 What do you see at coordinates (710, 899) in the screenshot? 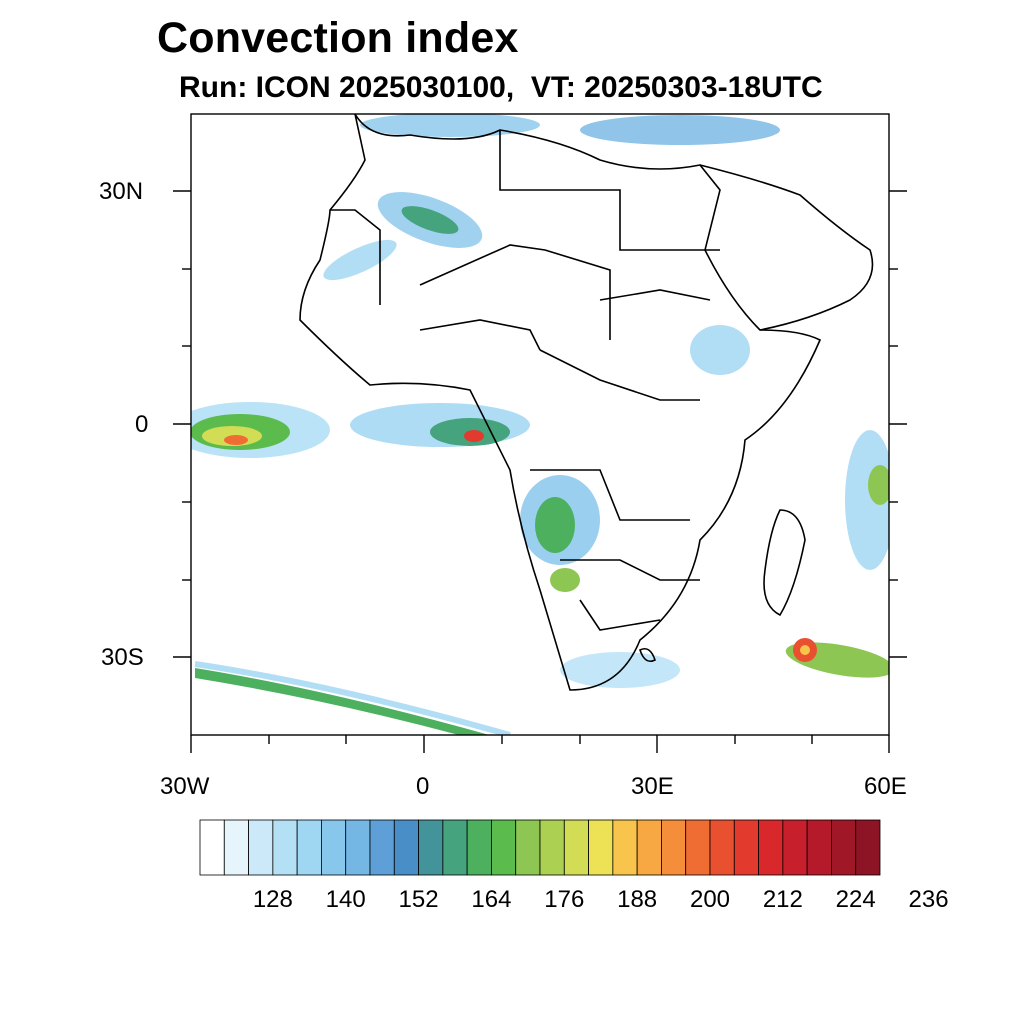
I see `colorbar-tick-label: 200` at bounding box center [710, 899].